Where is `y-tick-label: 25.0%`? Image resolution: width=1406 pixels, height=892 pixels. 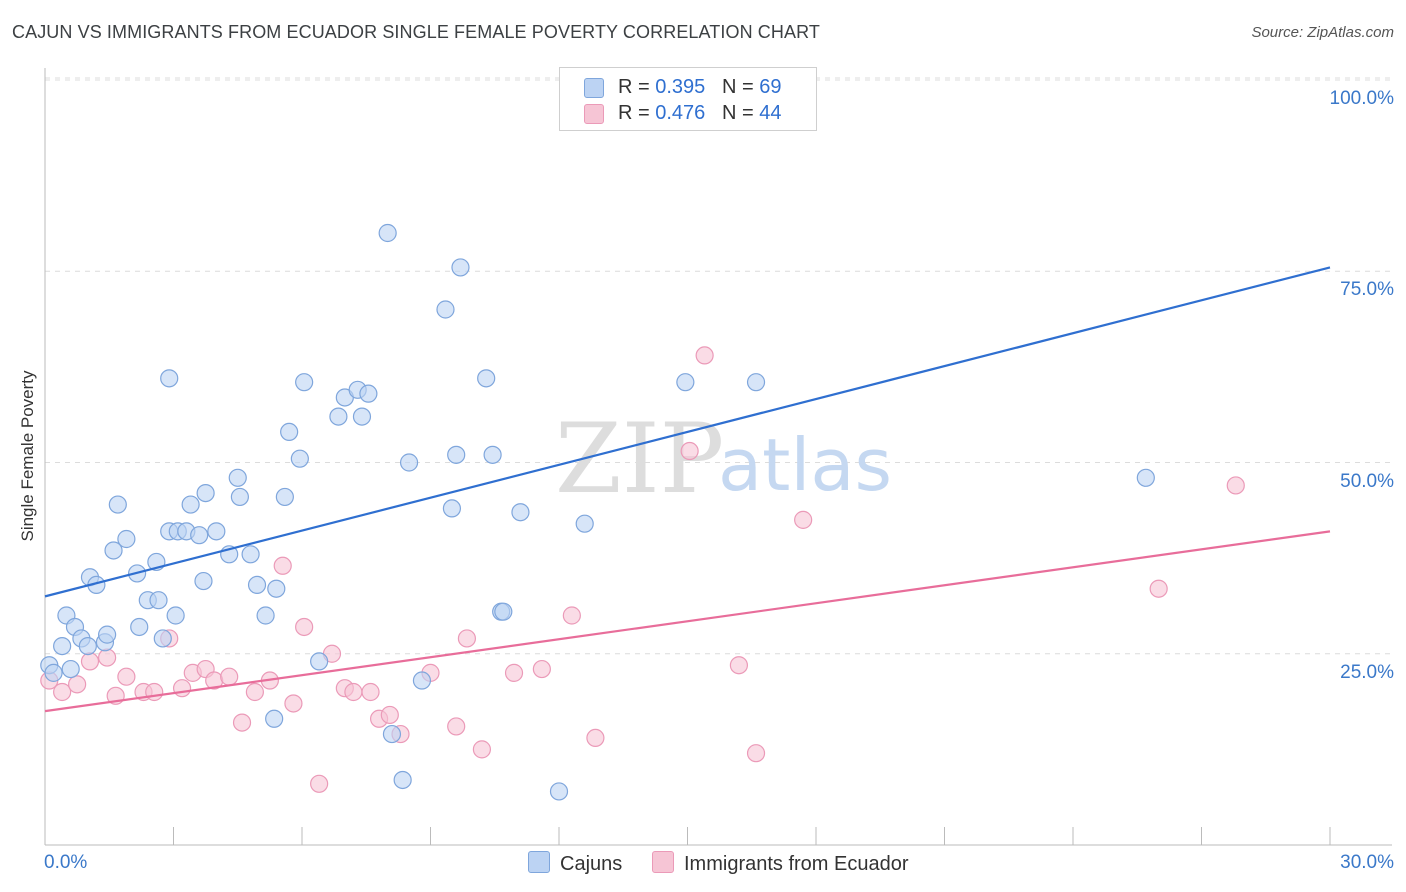 y-tick-label: 25.0% is located at coordinates (1367, 672).